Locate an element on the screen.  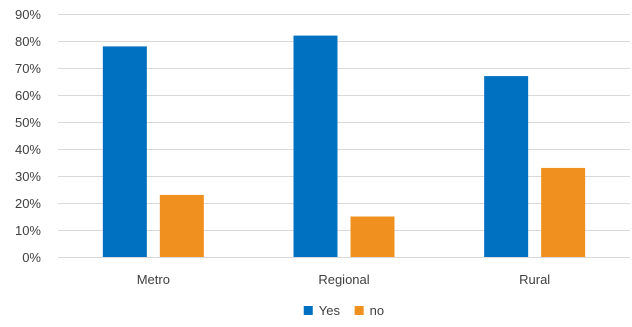
y-tick-label: 50% is located at coordinates (28, 122).